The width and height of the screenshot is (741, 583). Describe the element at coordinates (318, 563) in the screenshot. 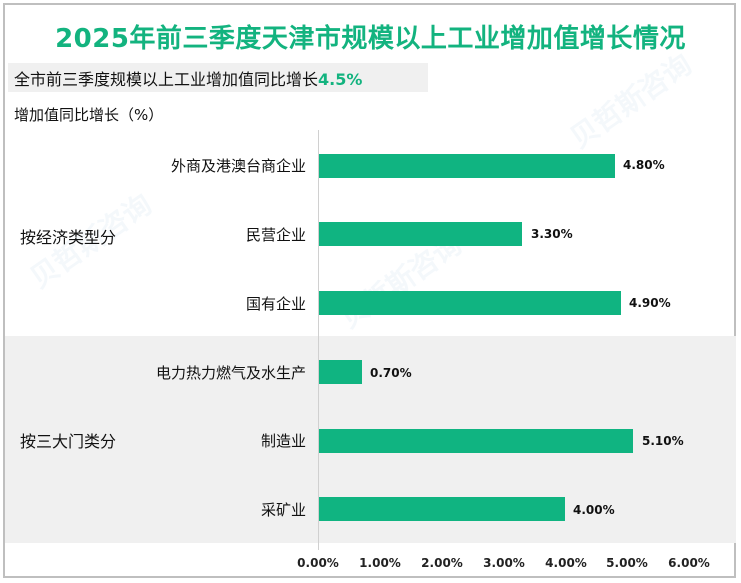

I see `x-tick: 0.00%` at that location.